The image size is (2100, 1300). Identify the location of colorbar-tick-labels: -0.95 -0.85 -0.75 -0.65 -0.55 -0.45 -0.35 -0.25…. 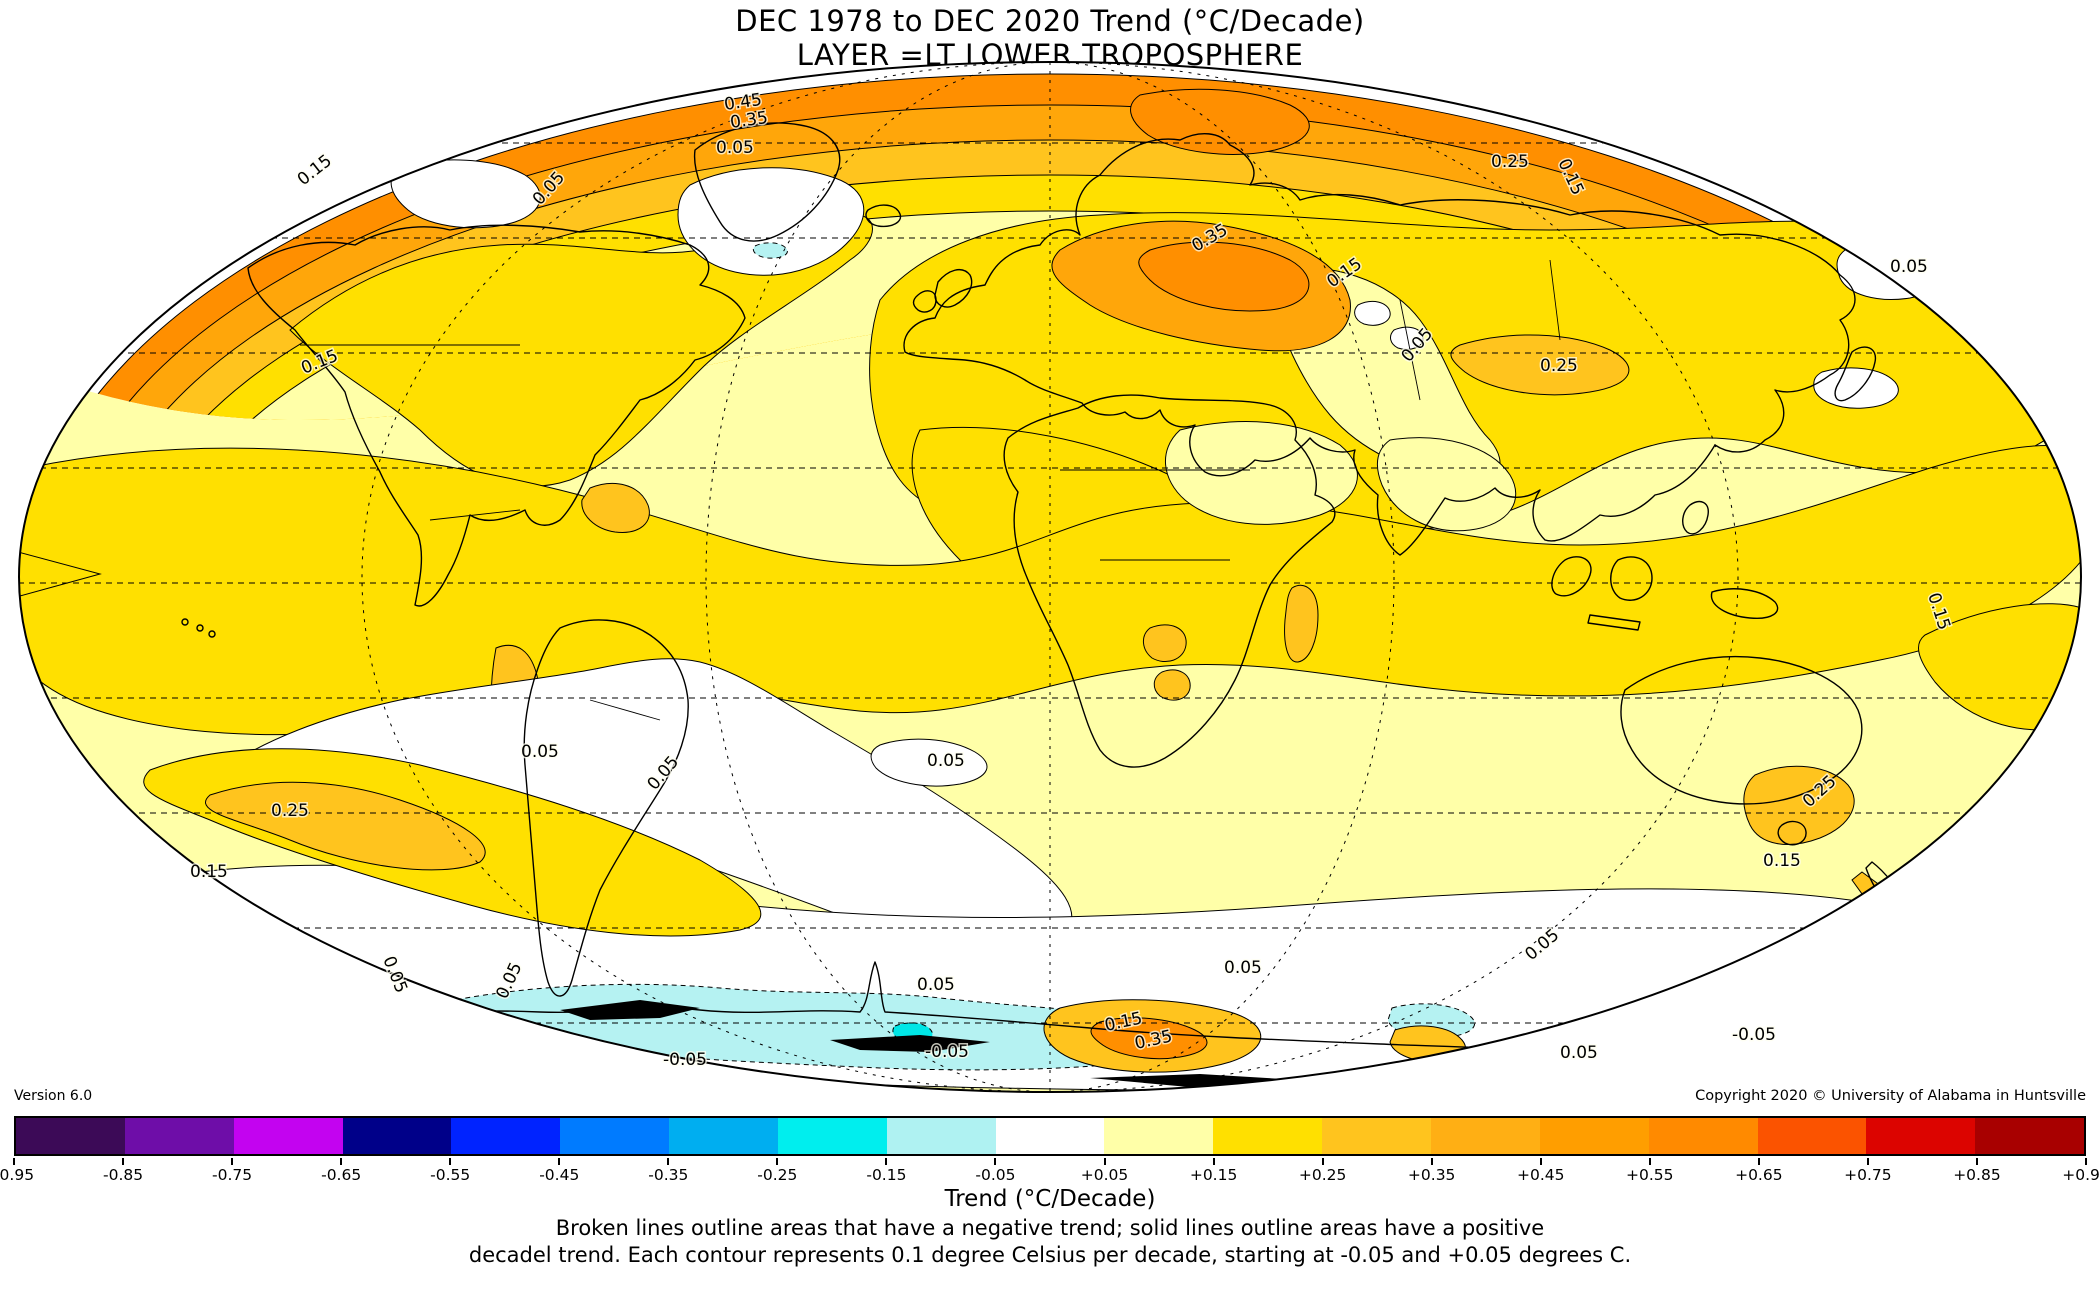
(1050, 1175).